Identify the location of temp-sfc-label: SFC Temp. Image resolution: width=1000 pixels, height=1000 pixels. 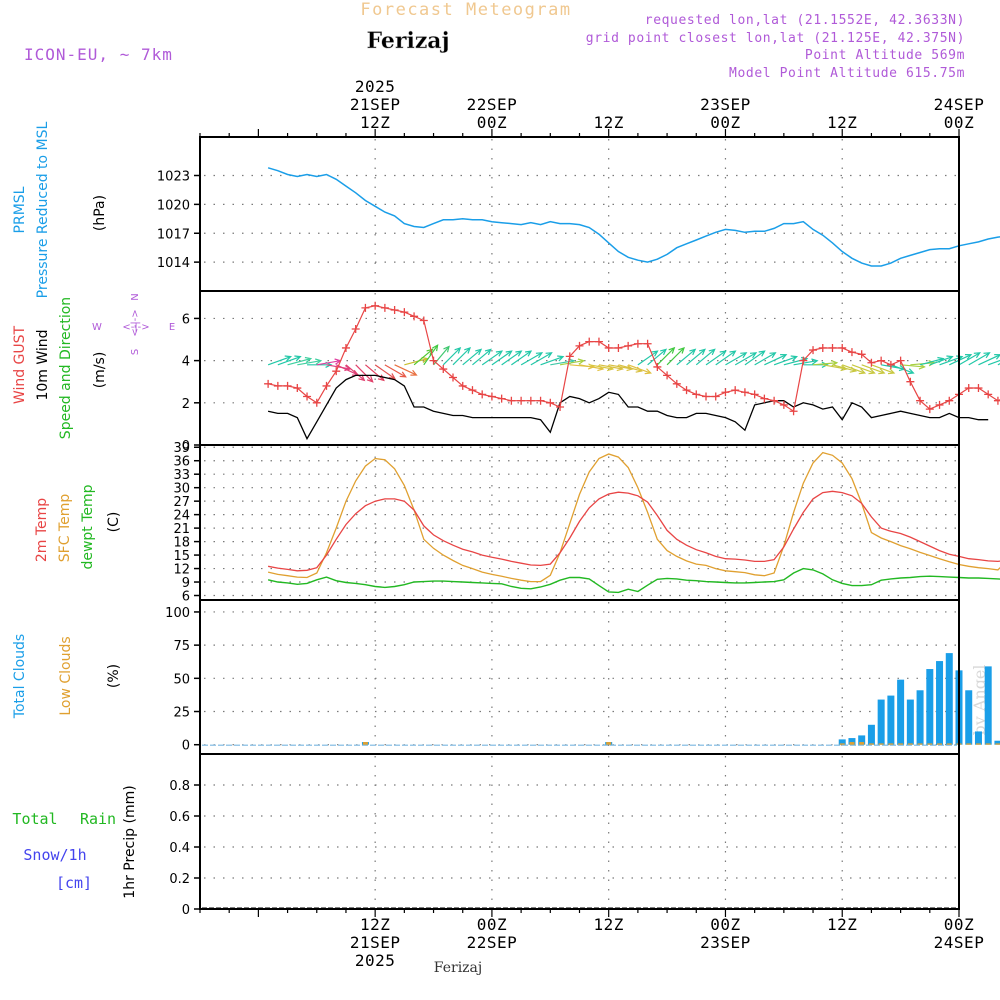
(65, 528).